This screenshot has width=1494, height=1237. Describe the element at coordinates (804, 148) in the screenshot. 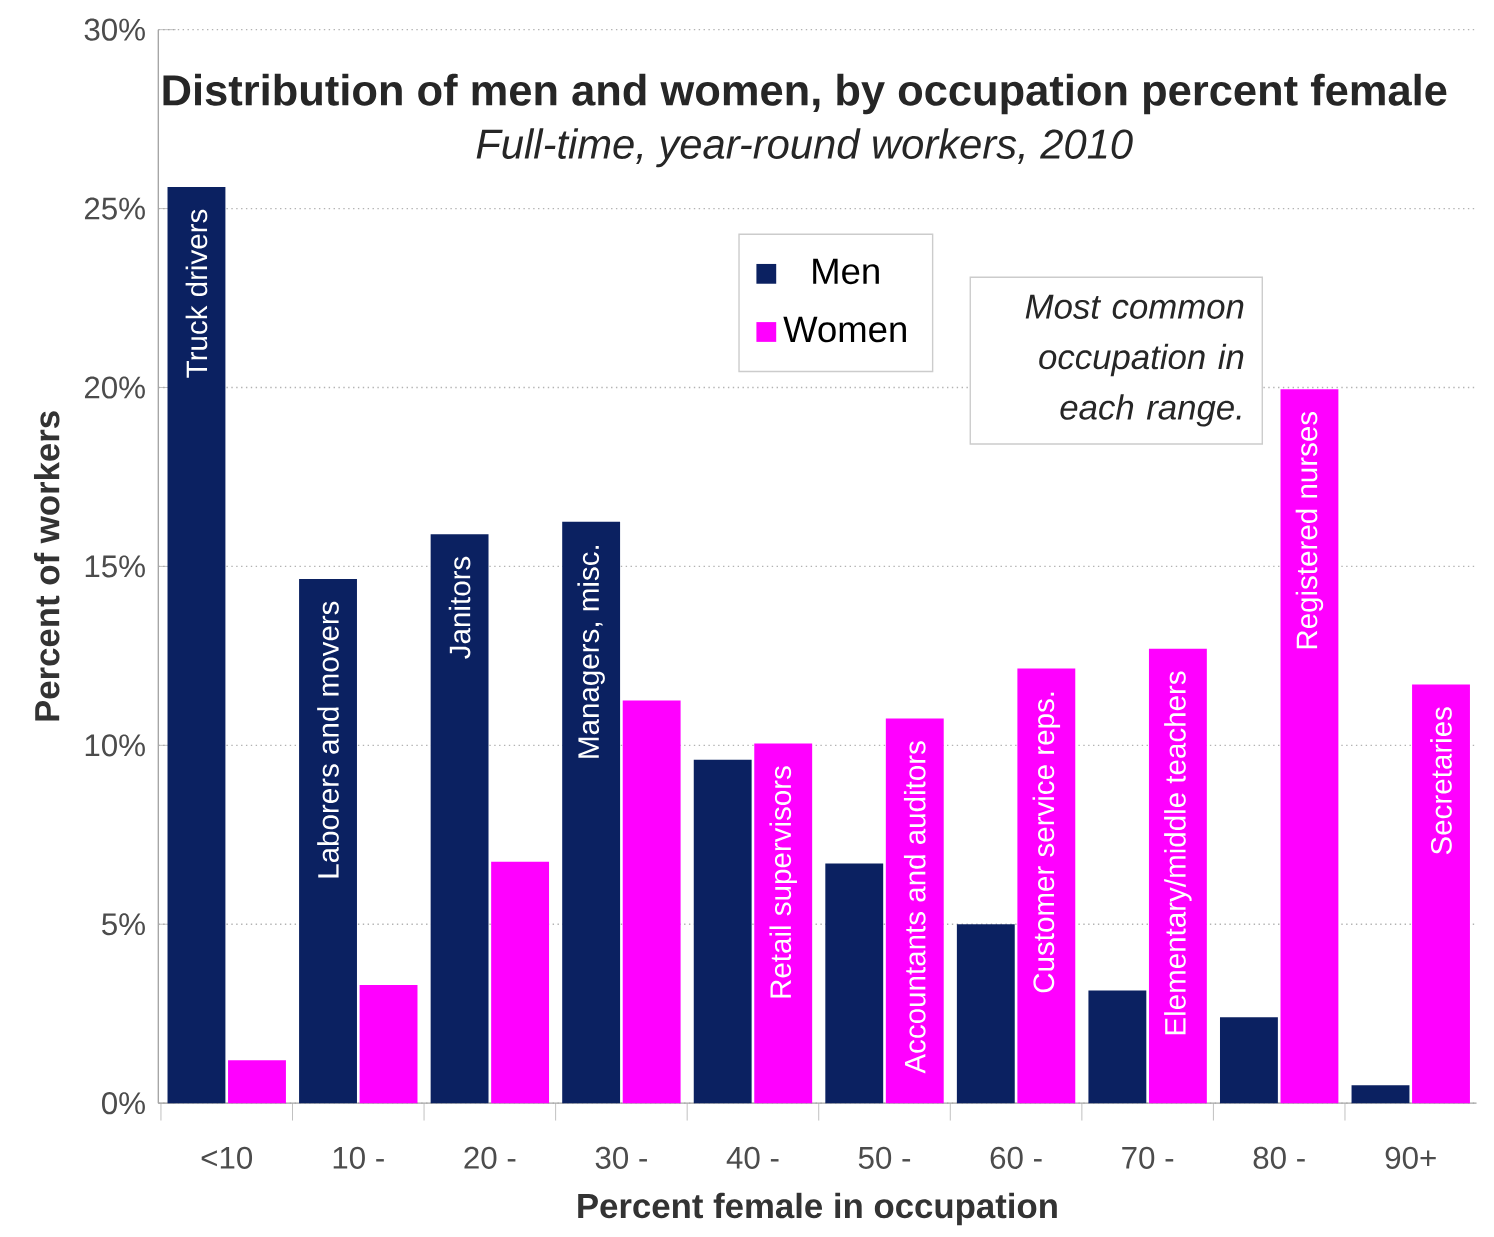

I see `text: Full-time, year-round workers, 2010` at that location.